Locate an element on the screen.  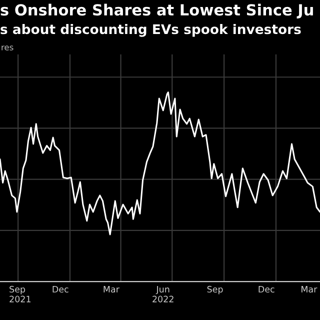
x-tick-label: Jun 2022 is located at coordinates (163, 294).